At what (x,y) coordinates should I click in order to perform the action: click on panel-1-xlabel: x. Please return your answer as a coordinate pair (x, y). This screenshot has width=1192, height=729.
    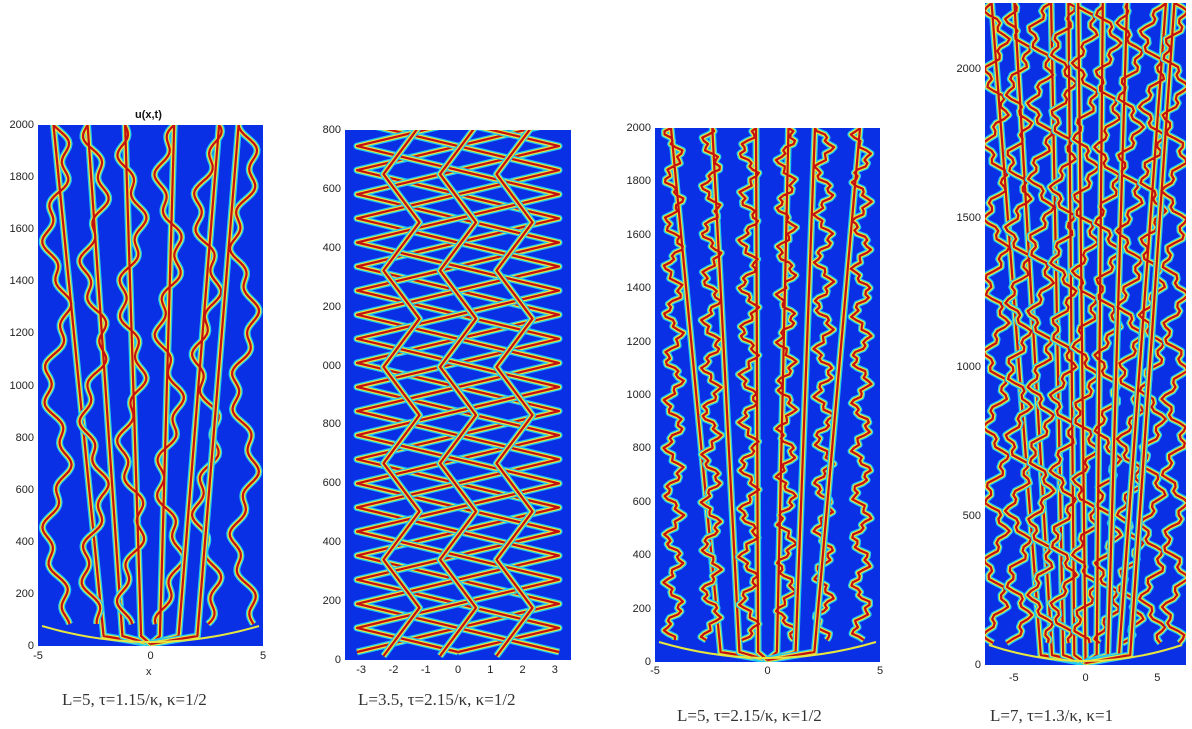
    Looking at the image, I should click on (149, 672).